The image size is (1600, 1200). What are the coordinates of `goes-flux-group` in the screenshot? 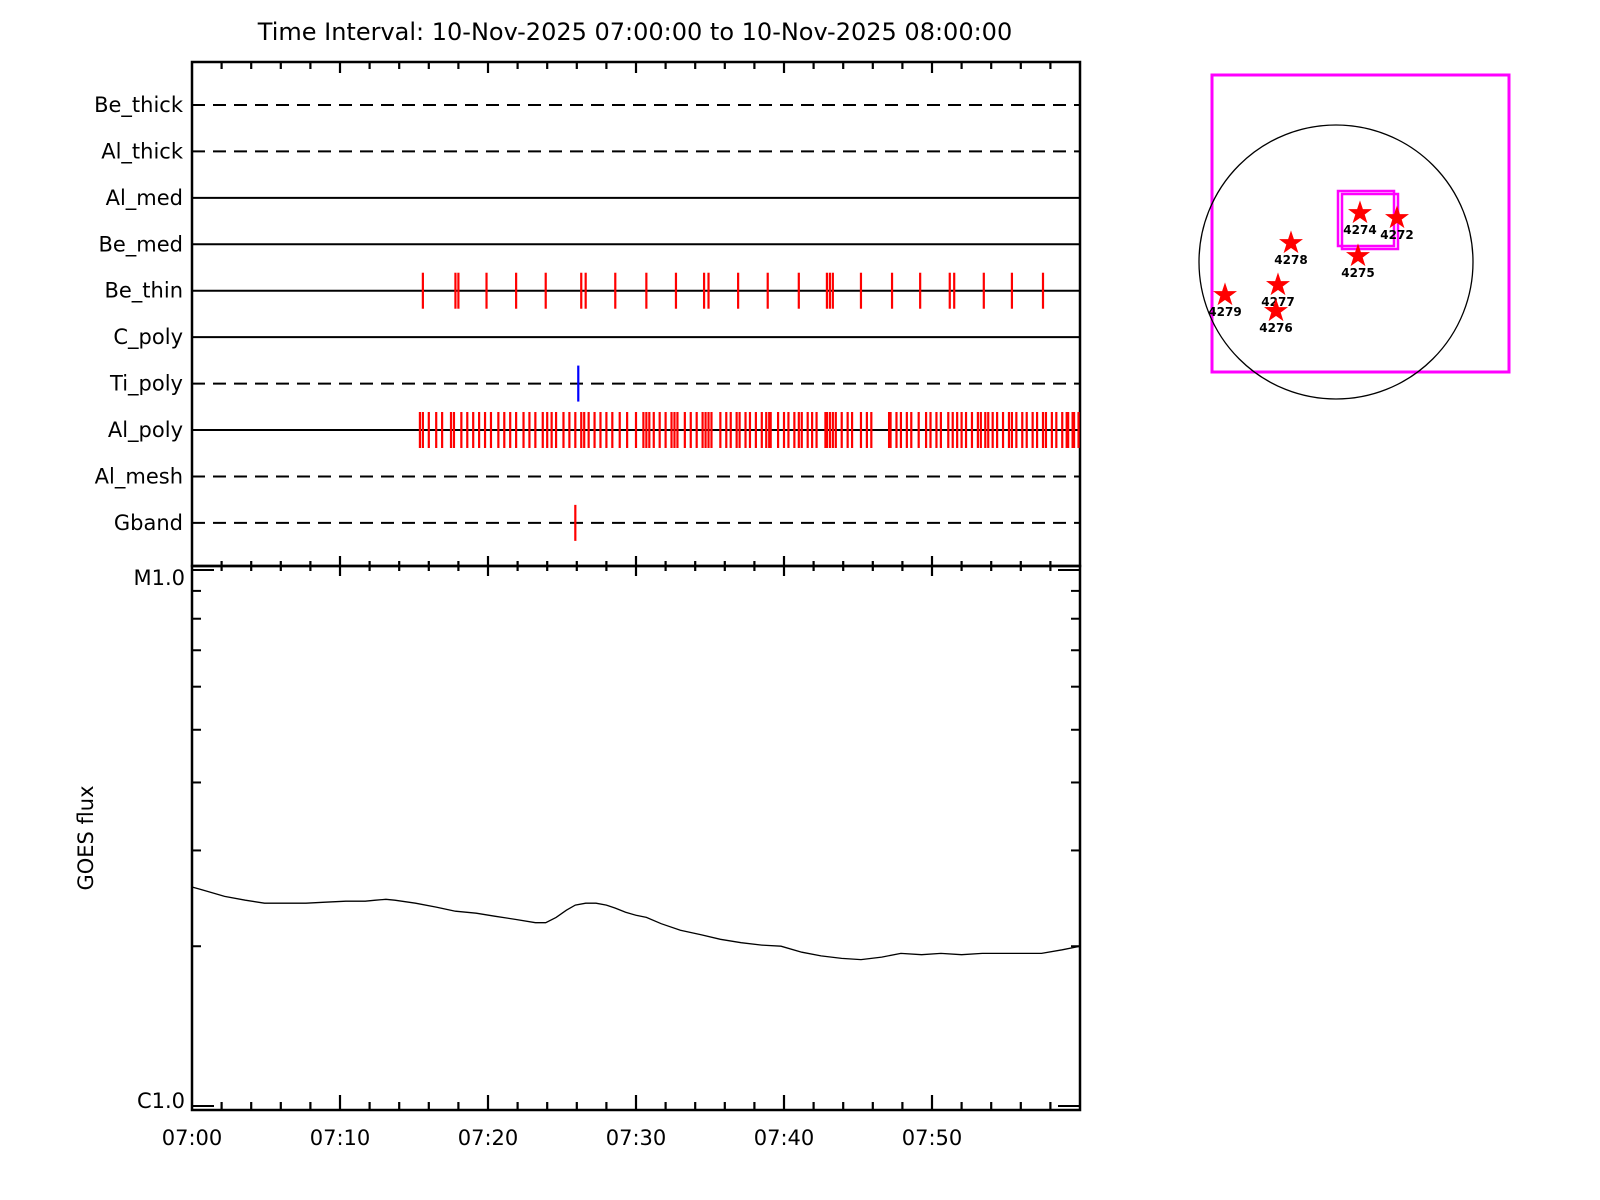 It's located at (636, 923).